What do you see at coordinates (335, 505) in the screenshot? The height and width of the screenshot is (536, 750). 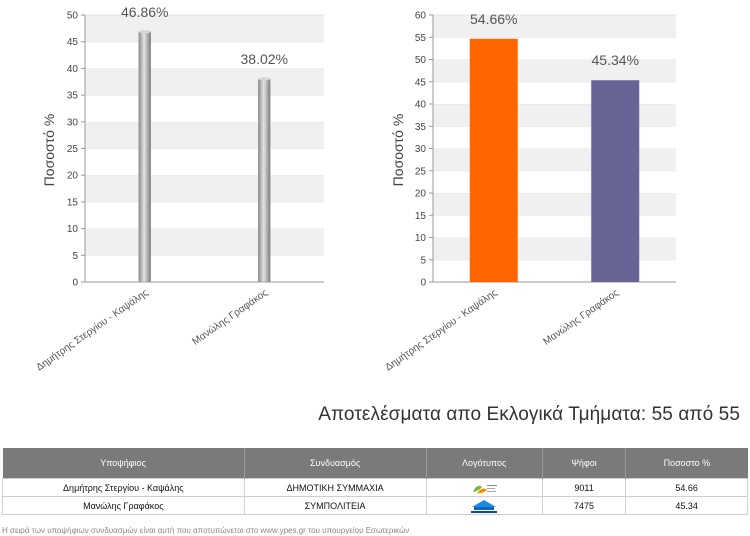 I see `party-name: ΣΥΜΠΟΛΙΤΕΙΑ` at bounding box center [335, 505].